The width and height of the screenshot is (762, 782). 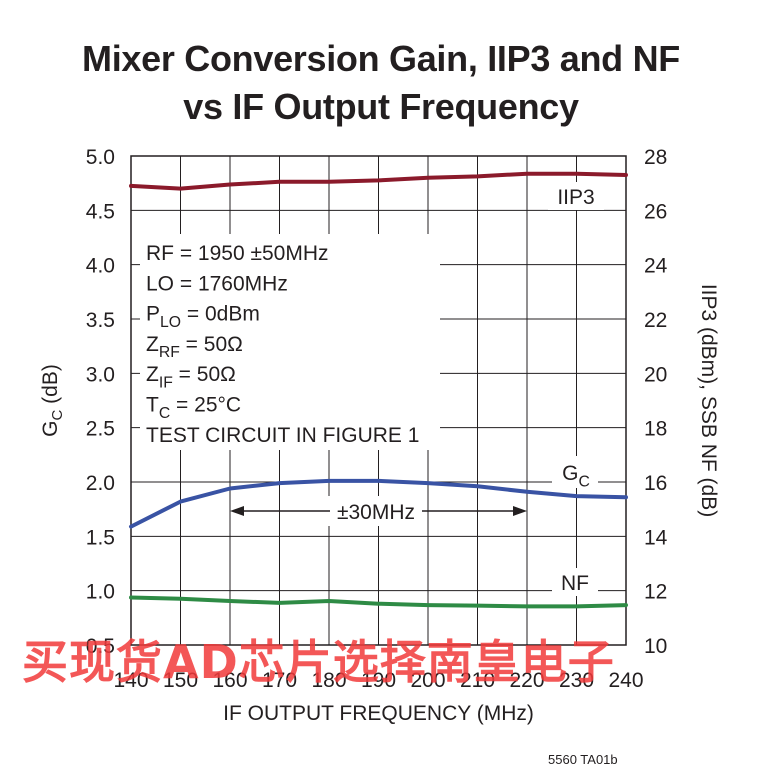 What do you see at coordinates (100, 211) in the screenshot?
I see `y-left-tick-label: 4.5` at bounding box center [100, 211].